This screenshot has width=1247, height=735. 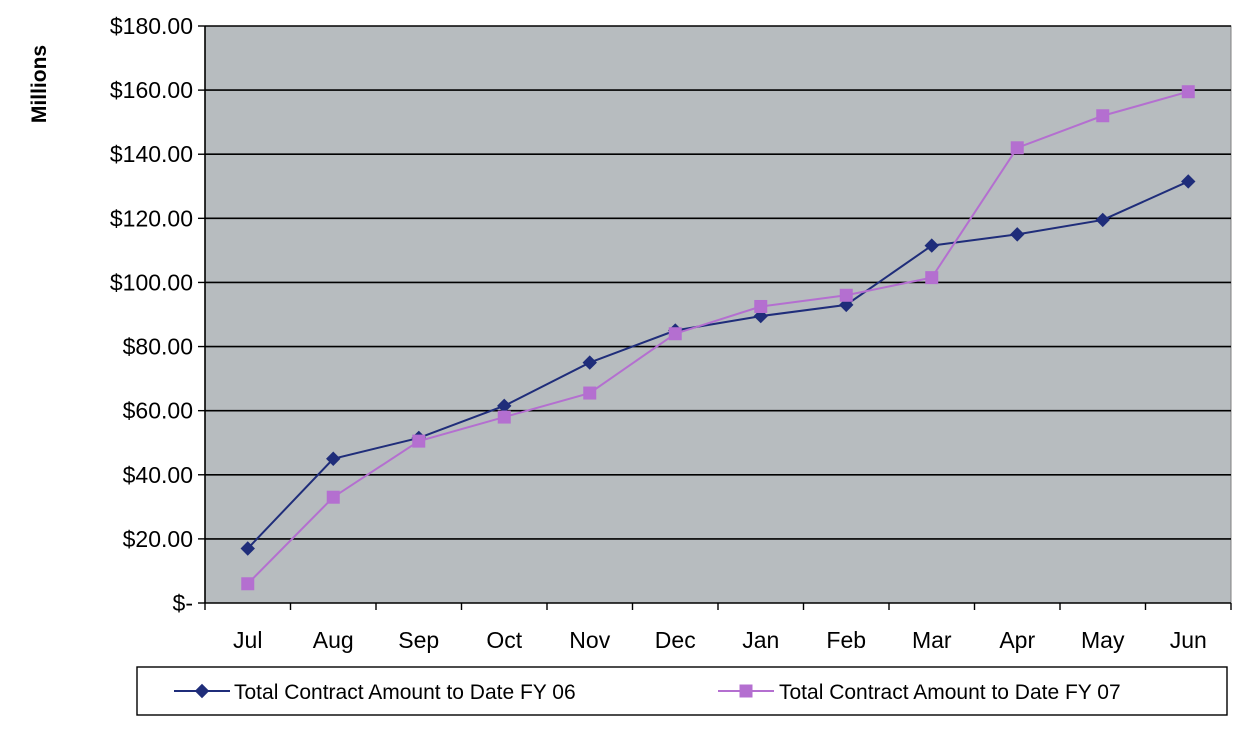 I want to click on x-tick-label: Nov, so click(x=589, y=640).